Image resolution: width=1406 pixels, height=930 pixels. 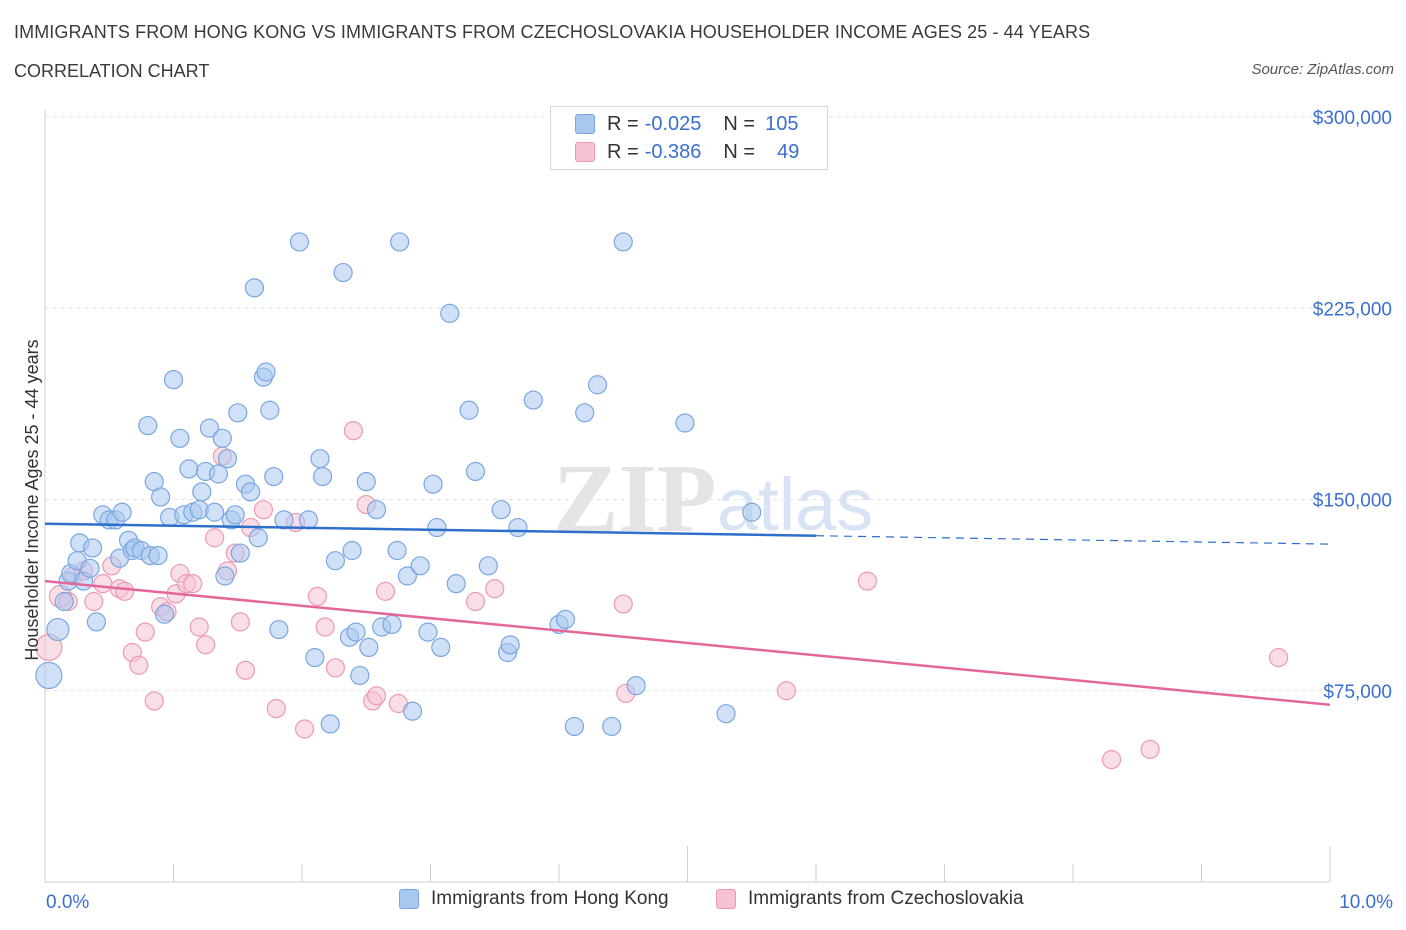 I want to click on legend-swatch-hong-kong, so click(x=409, y=899).